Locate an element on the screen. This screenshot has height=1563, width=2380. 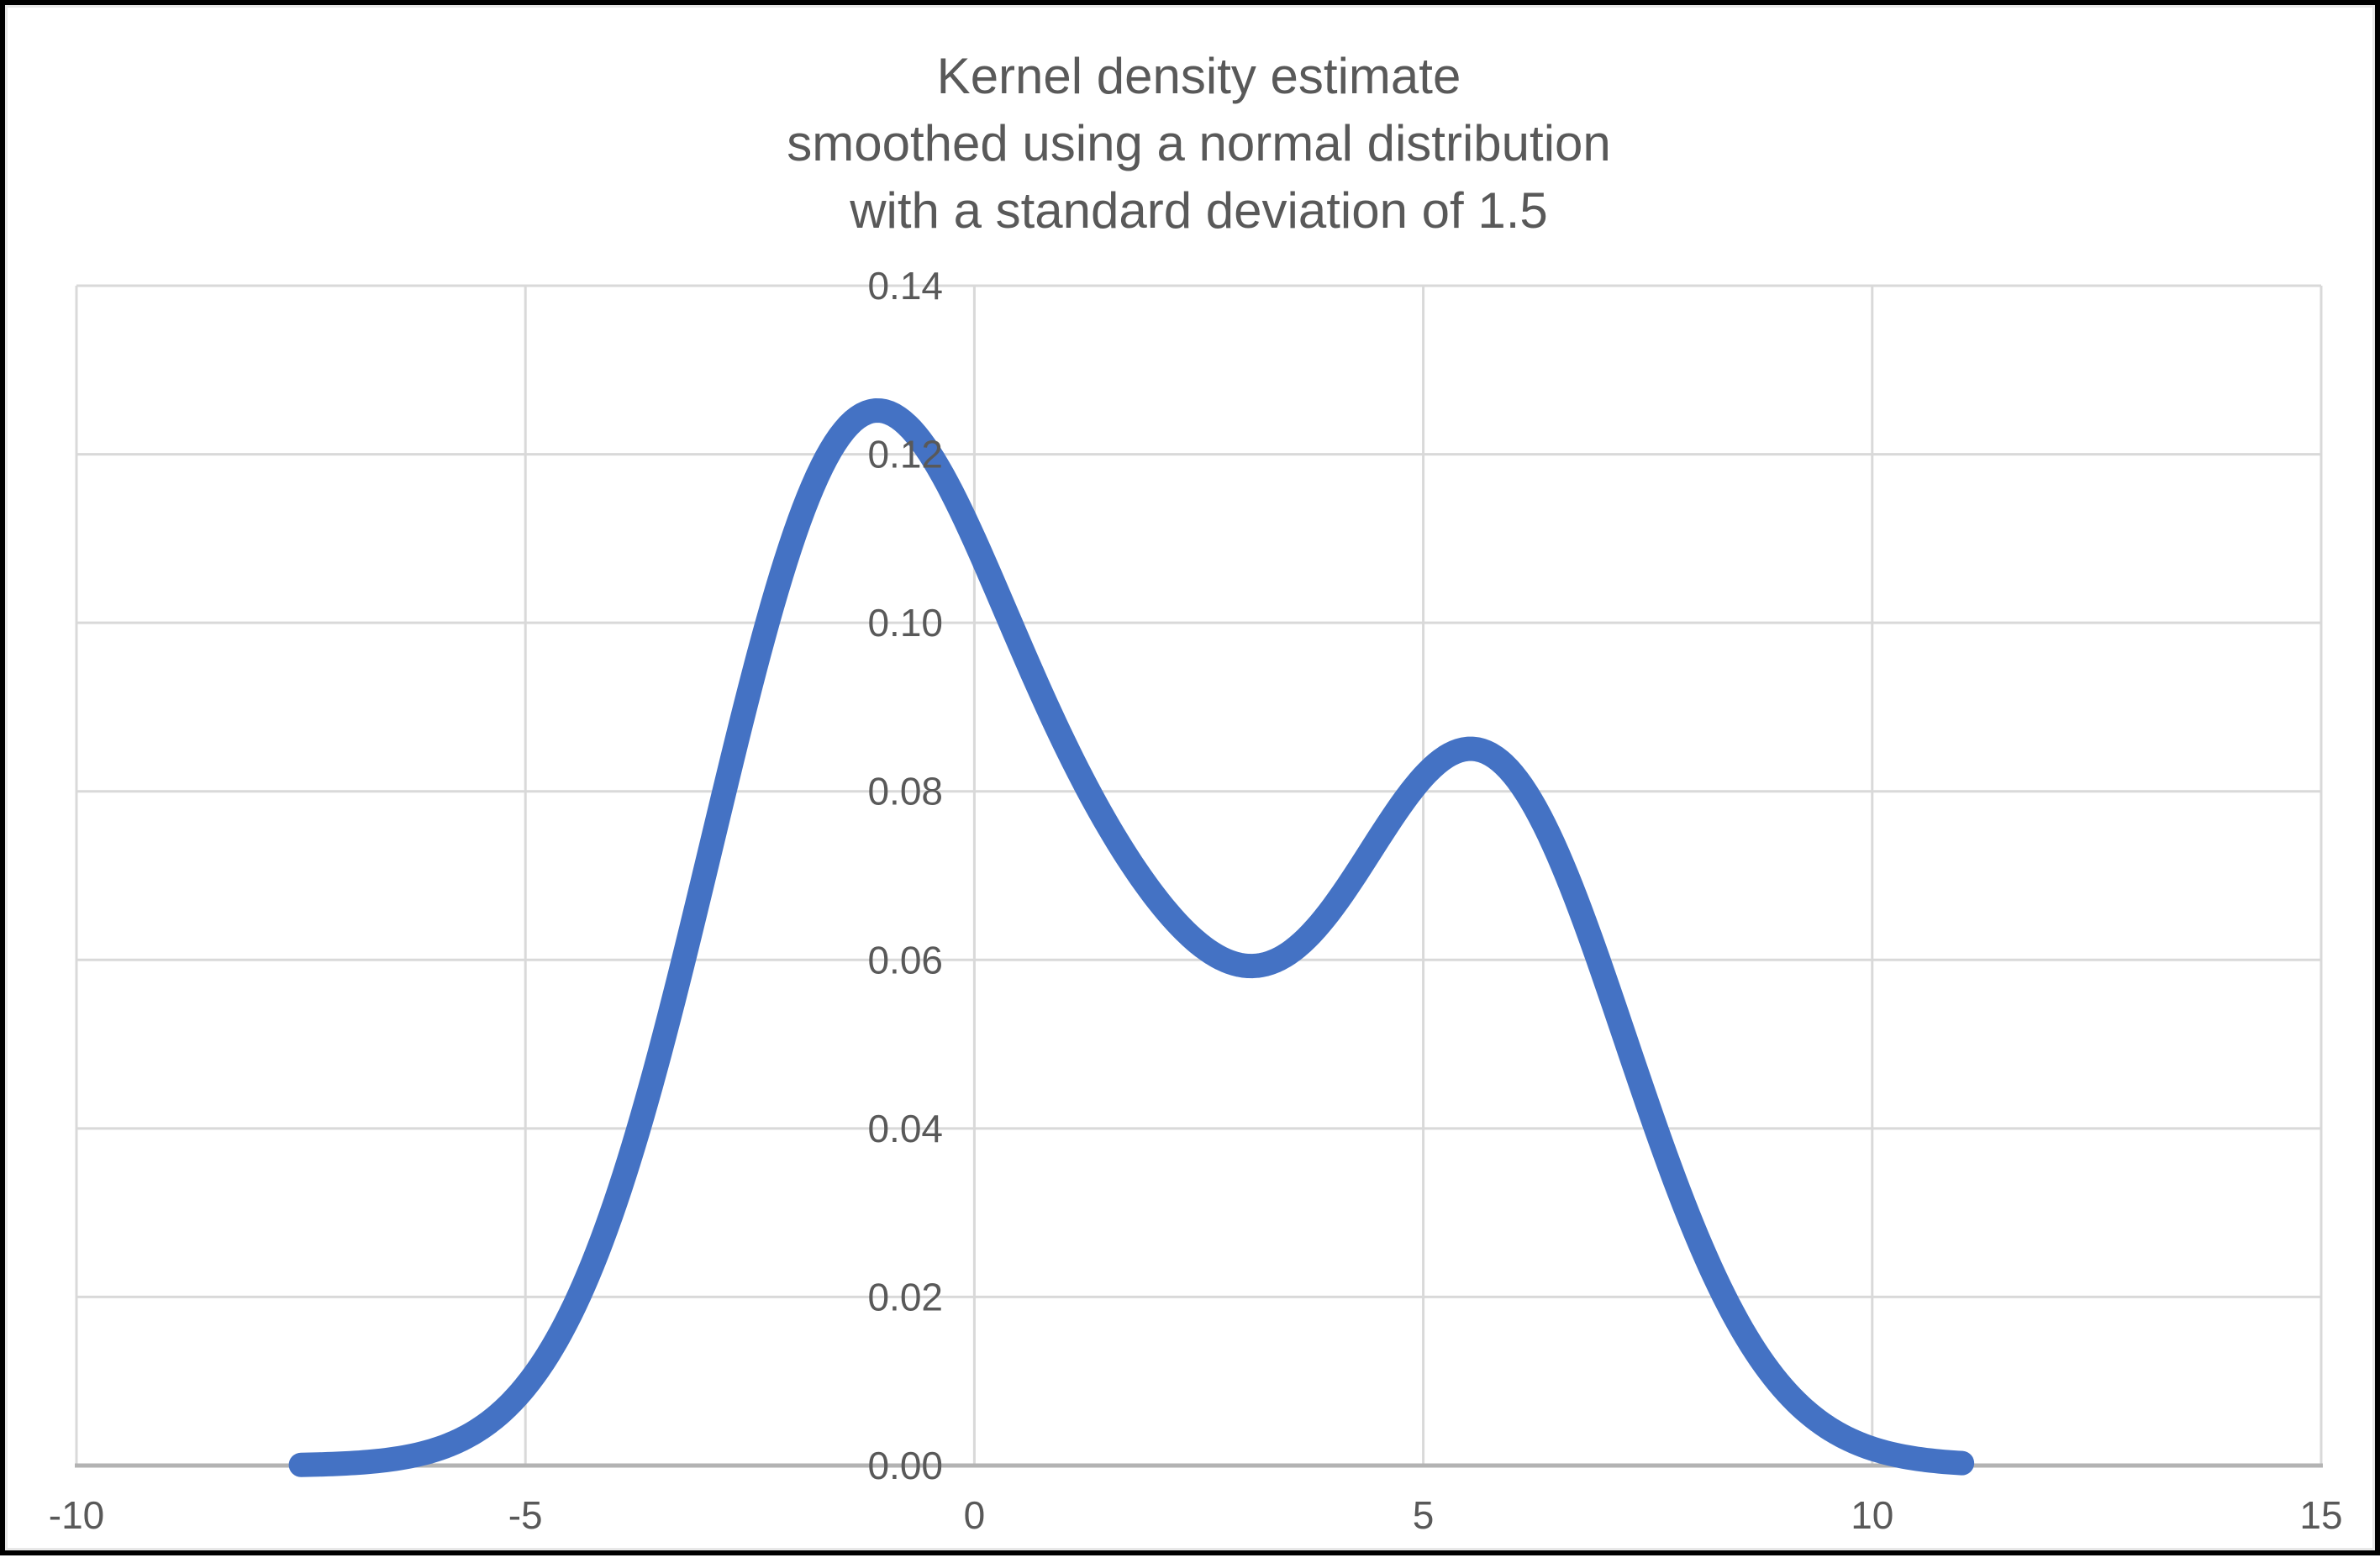
x-tick-label-4: 10 is located at coordinates (1872, 1515).